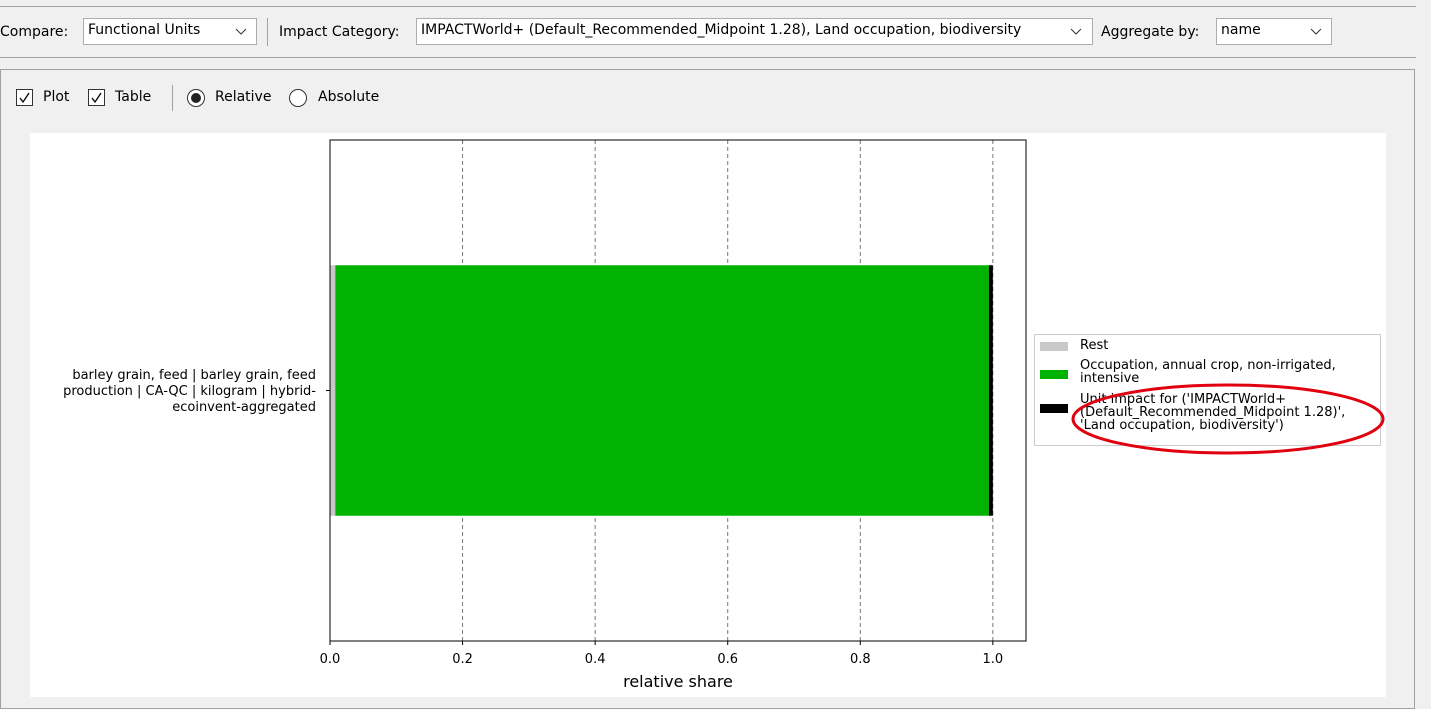 This screenshot has height=709, width=1431. Describe the element at coordinates (170, 31) in the screenshot. I see `compare-dropdown: Functional Units` at that location.